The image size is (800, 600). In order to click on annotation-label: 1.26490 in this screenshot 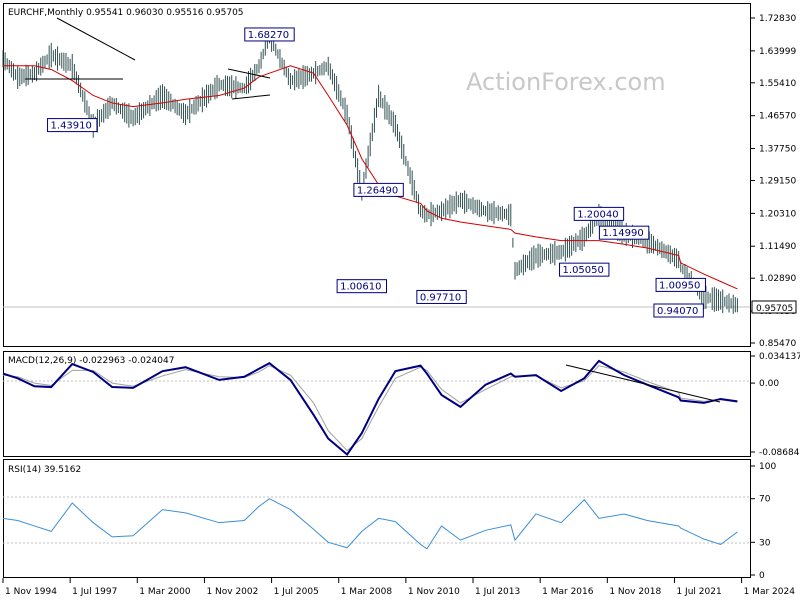, I will do `click(377, 190)`.